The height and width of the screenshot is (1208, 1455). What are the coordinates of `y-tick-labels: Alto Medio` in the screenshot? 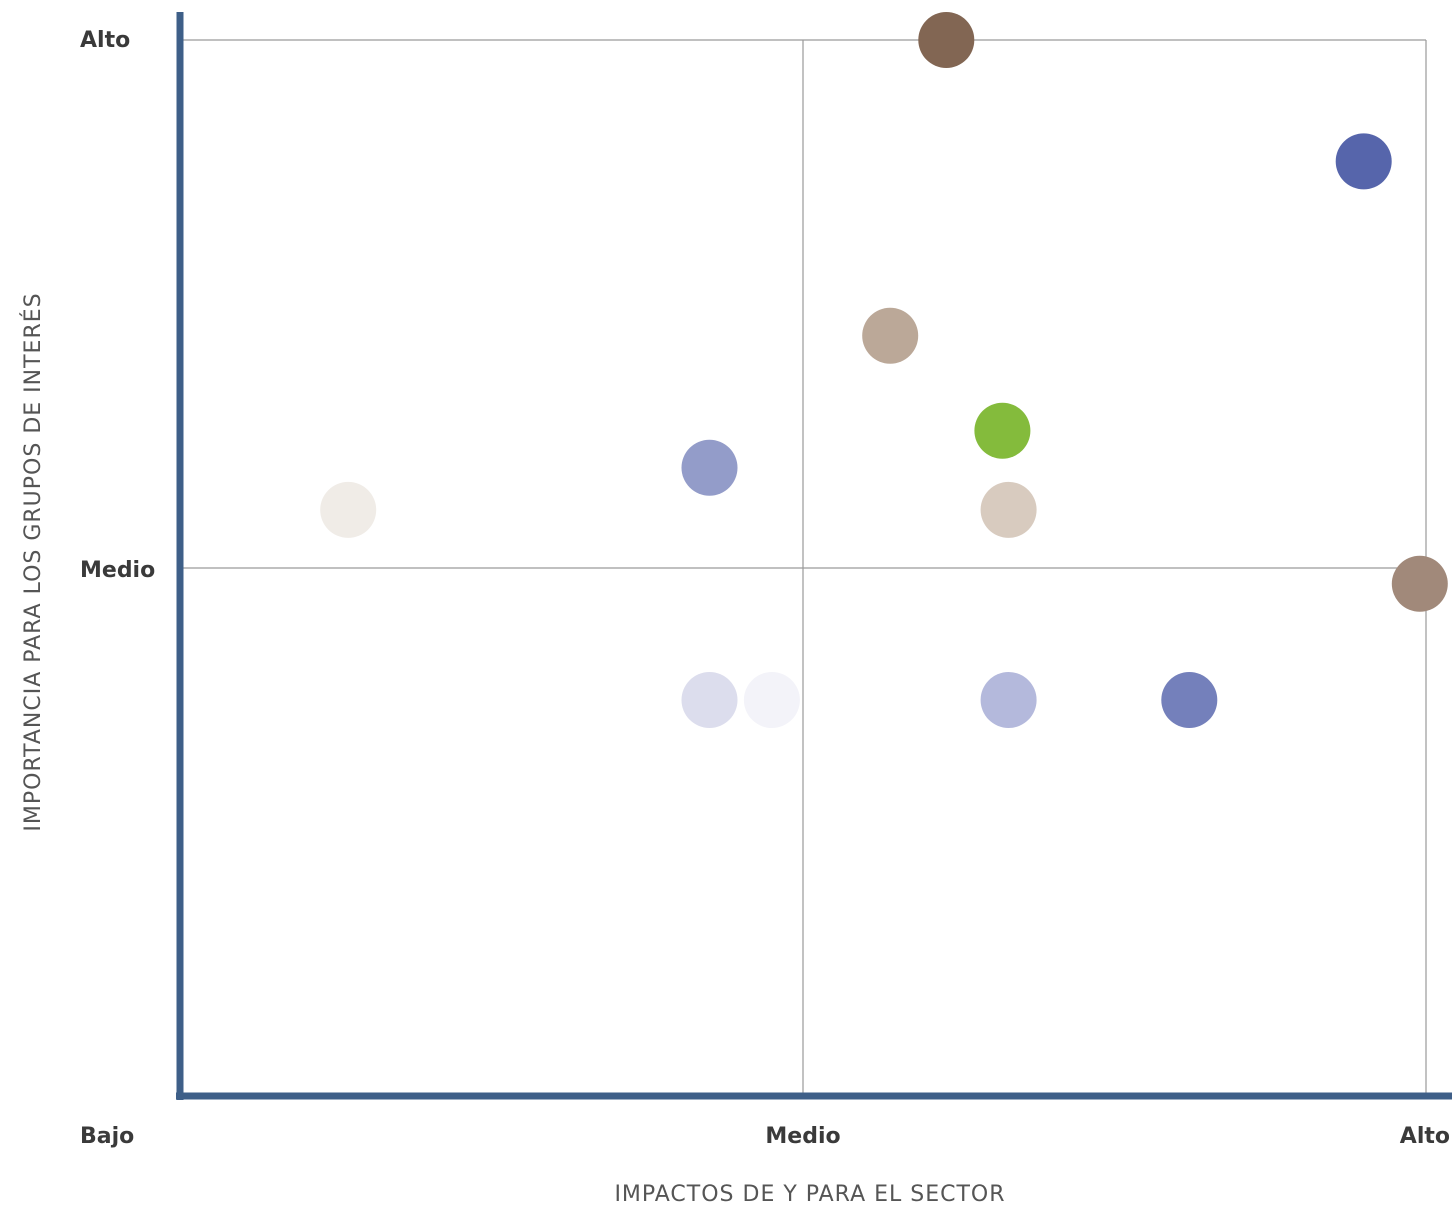 It's located at (117, 305).